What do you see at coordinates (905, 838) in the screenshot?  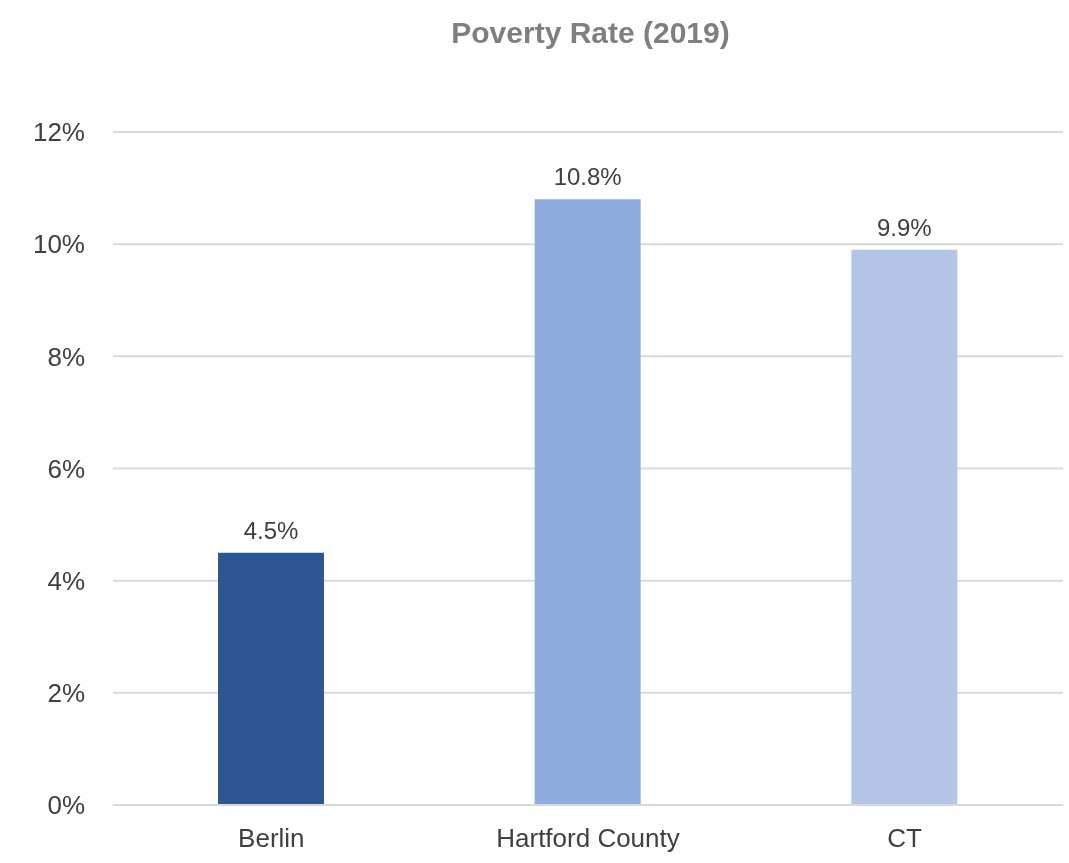 I see `x-tick-label: CT` at bounding box center [905, 838].